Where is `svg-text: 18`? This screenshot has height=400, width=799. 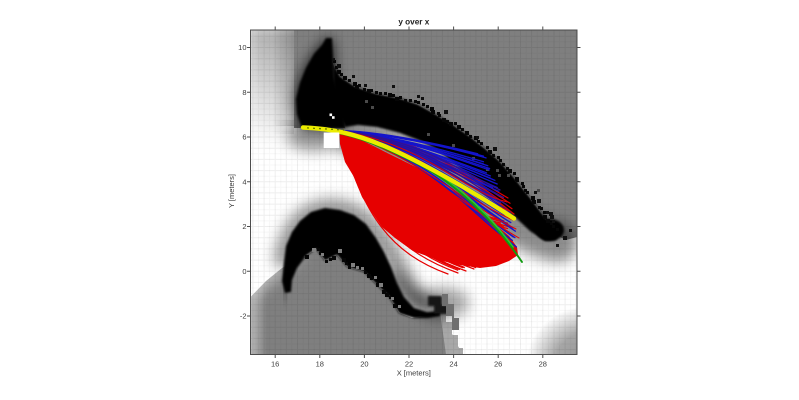 svg-text: 18 is located at coordinates (320, 364).